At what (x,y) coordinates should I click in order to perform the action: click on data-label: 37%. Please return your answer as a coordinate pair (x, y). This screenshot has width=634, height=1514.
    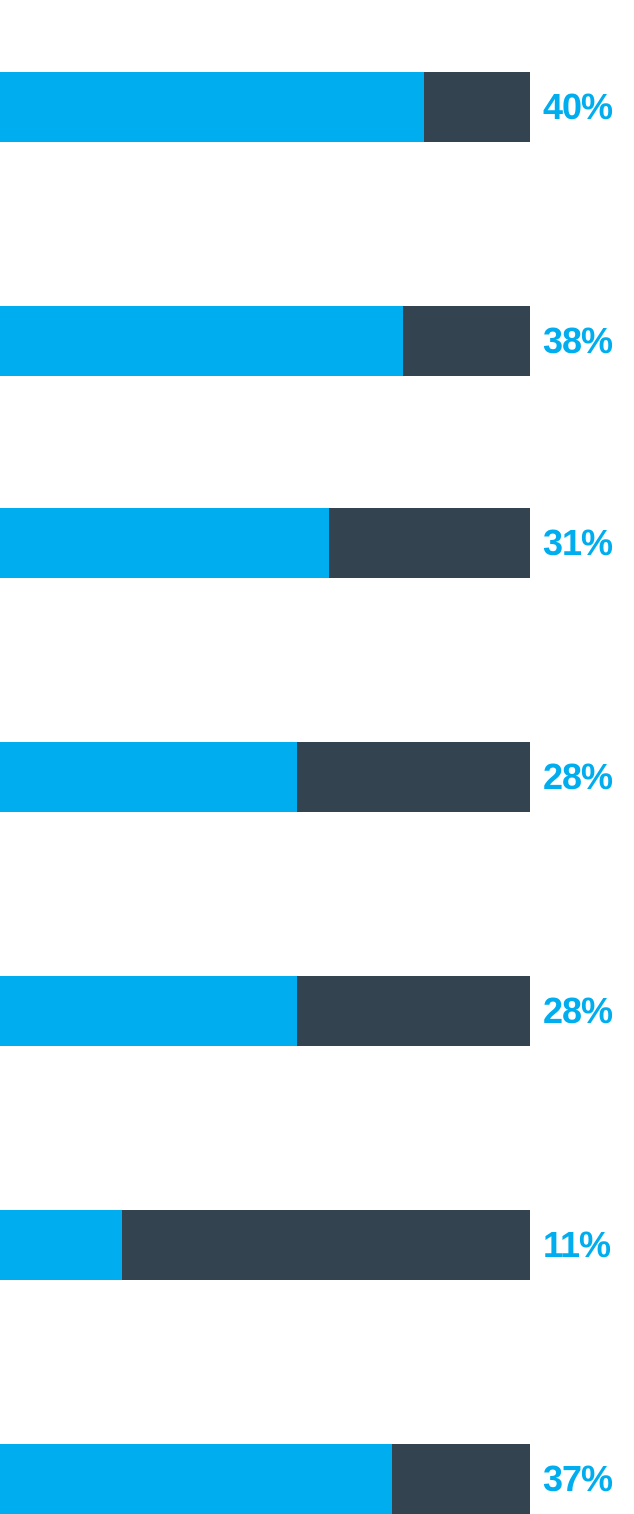
    Looking at the image, I should click on (578, 1478).